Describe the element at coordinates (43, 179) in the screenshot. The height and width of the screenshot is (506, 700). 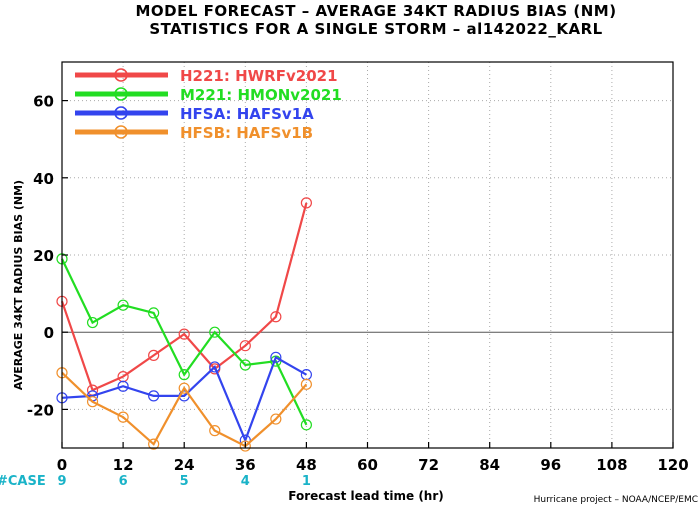
I see `y-tick-label: 40` at that location.